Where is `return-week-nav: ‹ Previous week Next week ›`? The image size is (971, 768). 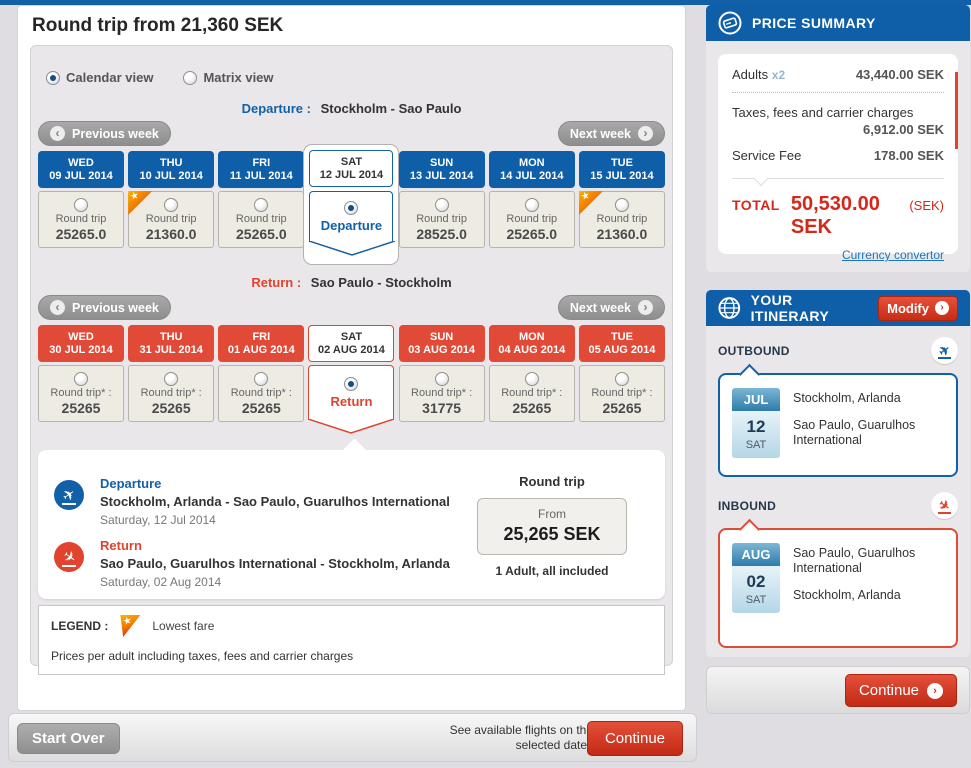
return-week-nav: ‹ Previous week Next week › is located at coordinates (351, 307).